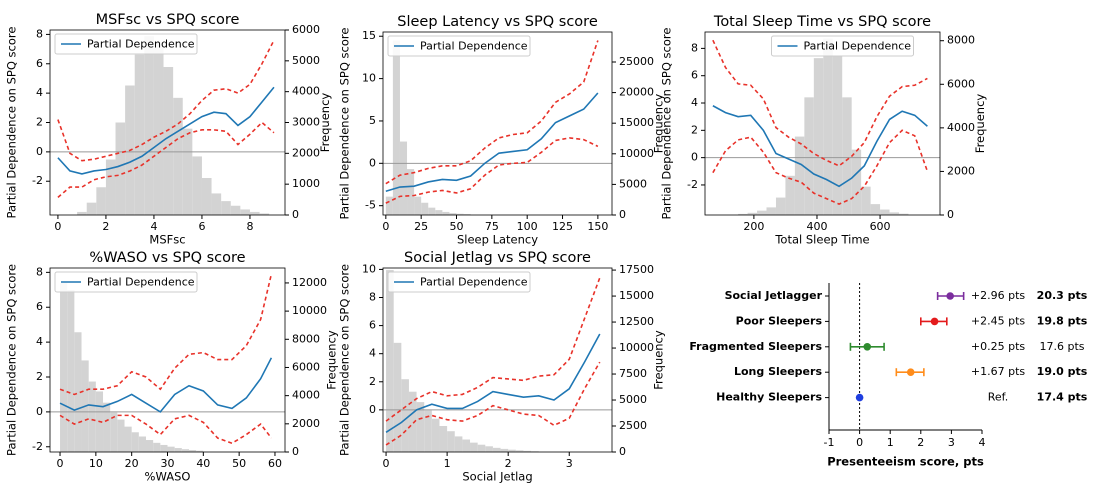 Image resolution: width=1097 pixels, height=494 pixels. Describe the element at coordinates (527, 226) in the screenshot. I see `x-tick-label: 100` at that location.